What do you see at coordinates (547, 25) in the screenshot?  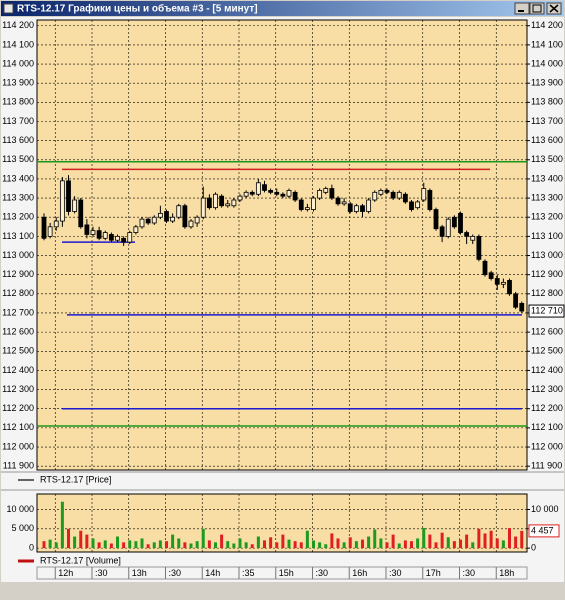 I see `y-tick-label: 114 200` at bounding box center [547, 25].